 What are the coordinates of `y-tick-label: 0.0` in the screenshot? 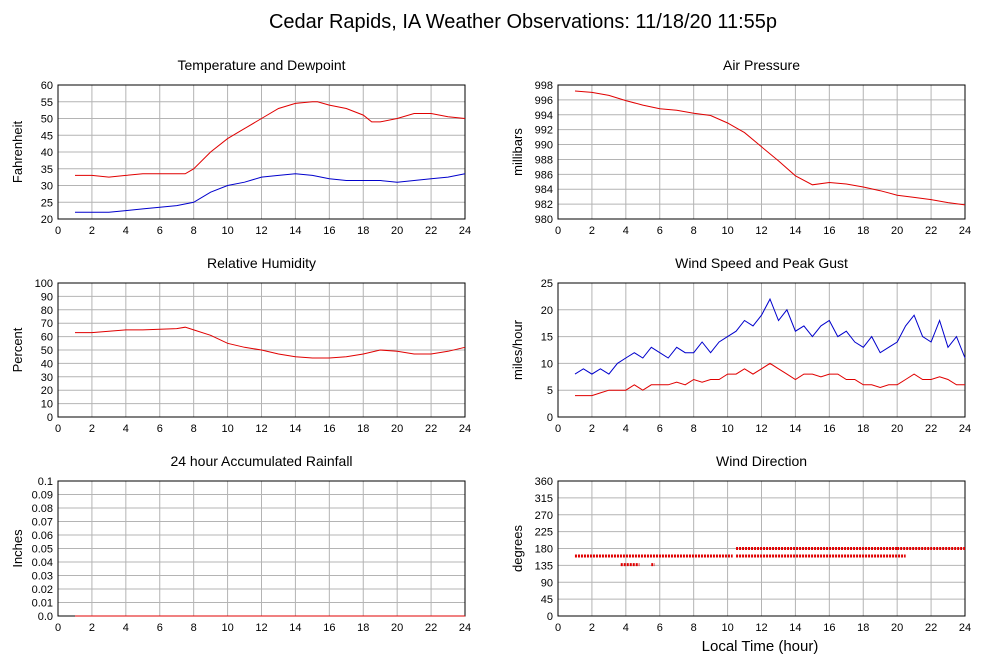 It's located at (45, 617).